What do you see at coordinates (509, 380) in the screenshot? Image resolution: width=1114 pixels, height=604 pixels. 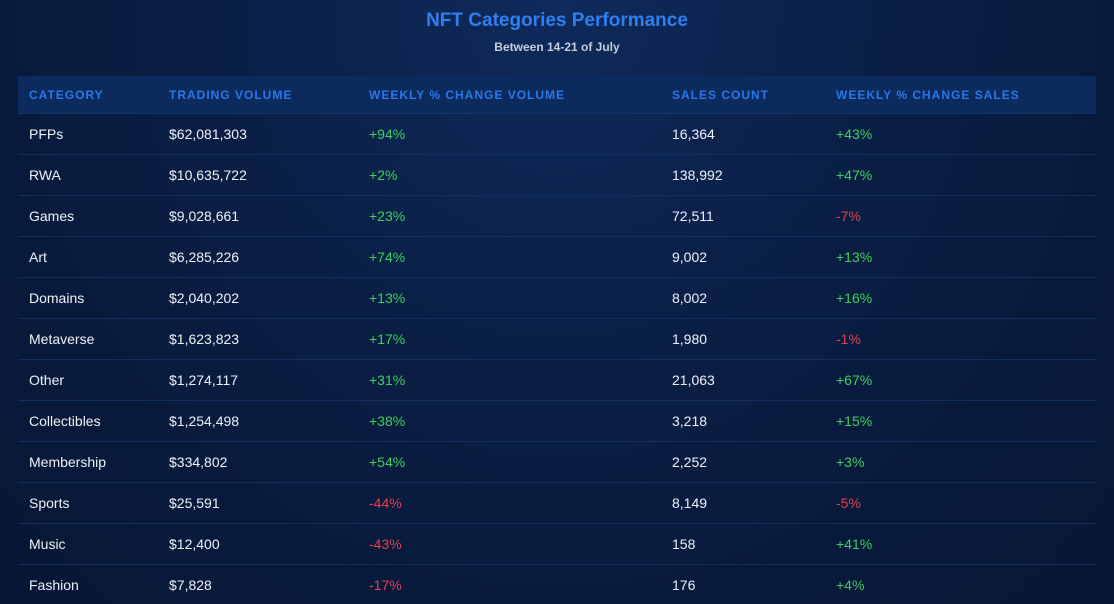 I see `weekly-change-volume-cell: +31%` at bounding box center [509, 380].